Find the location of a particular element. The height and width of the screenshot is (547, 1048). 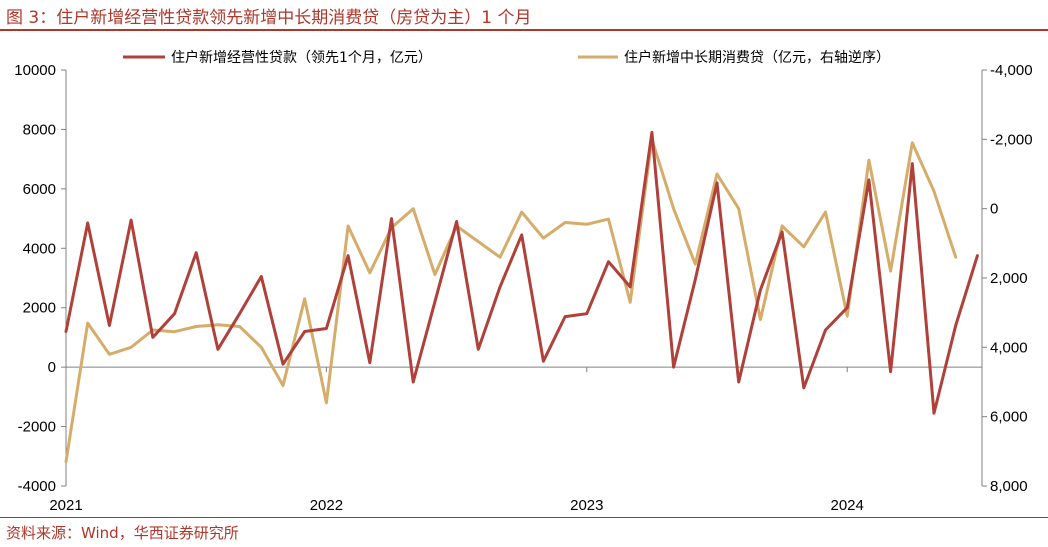

legend-label: 住户新增中长期消费贷（亿元，右轴逆序） is located at coordinates (757, 57).